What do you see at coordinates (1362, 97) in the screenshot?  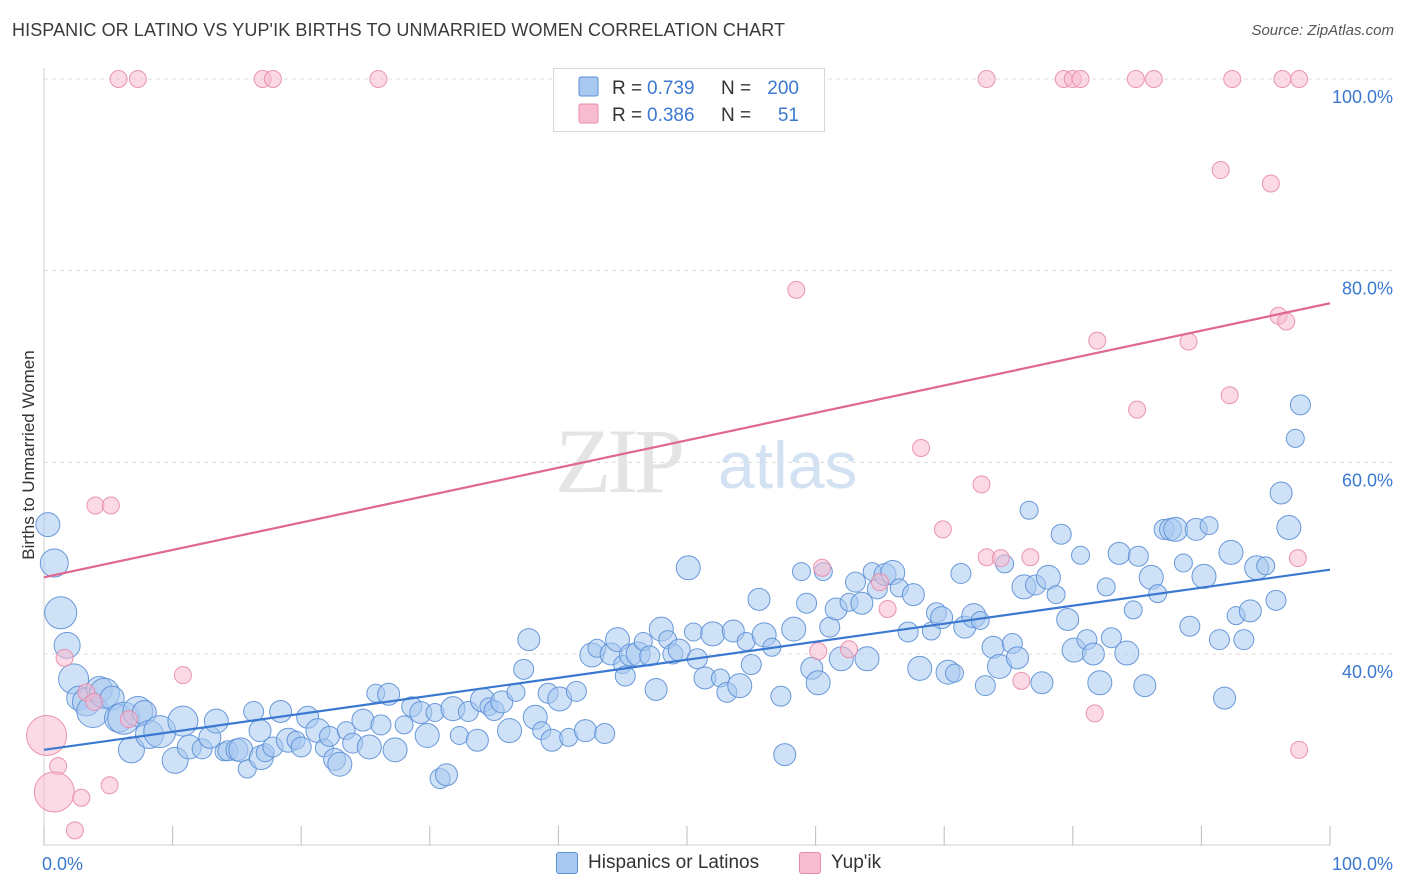 I see `y-tick-label: 100.0%` at bounding box center [1362, 97].